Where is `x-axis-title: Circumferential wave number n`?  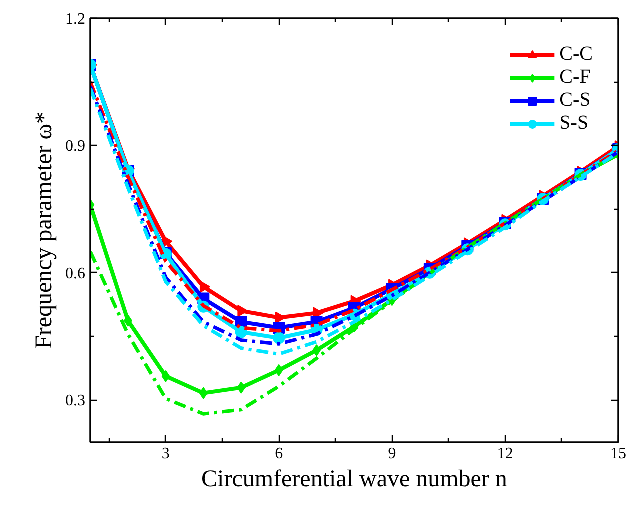
x-axis-title: Circumferential wave number n is located at coordinates (355, 479).